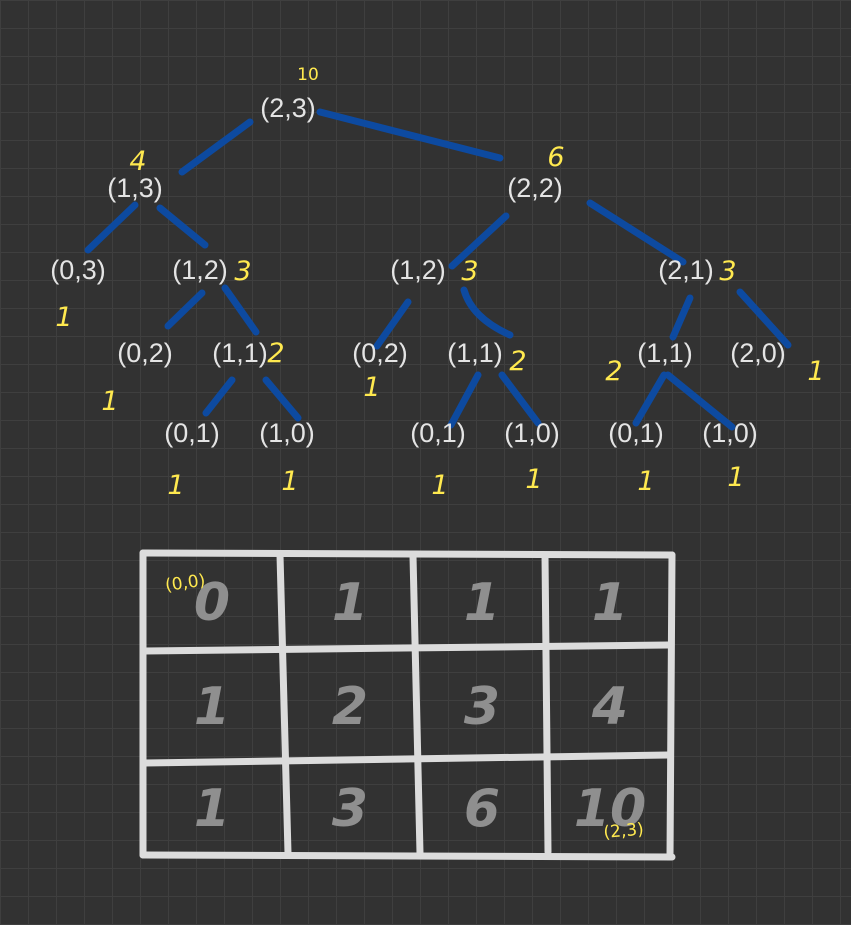 The height and width of the screenshot is (925, 851). I want to click on path-count-n01a: 1, so click(175, 485).